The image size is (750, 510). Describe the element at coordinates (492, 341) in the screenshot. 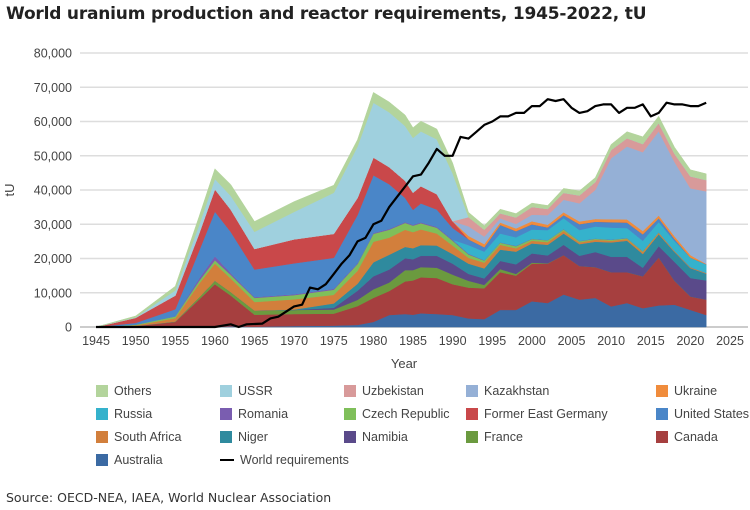

I see `x-tick-label: 1995` at that location.